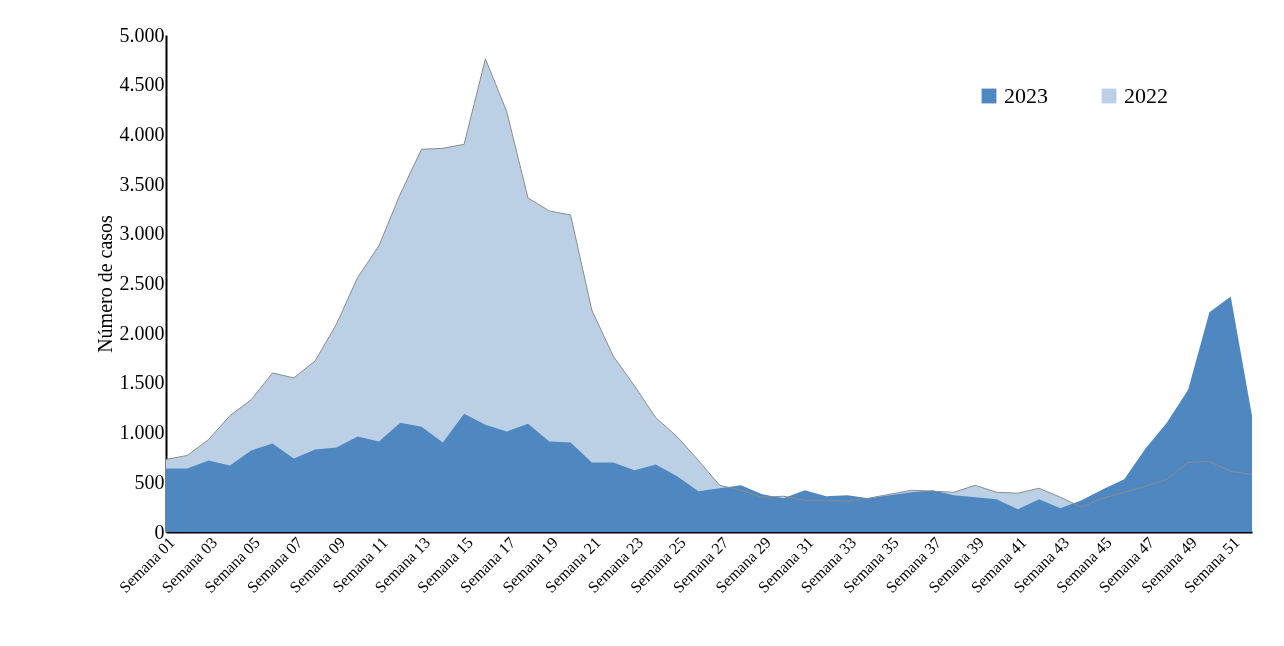 This screenshot has width=1284, height=646. Describe the element at coordinates (1026, 95) in the screenshot. I see `legend-label: 2023` at that location.